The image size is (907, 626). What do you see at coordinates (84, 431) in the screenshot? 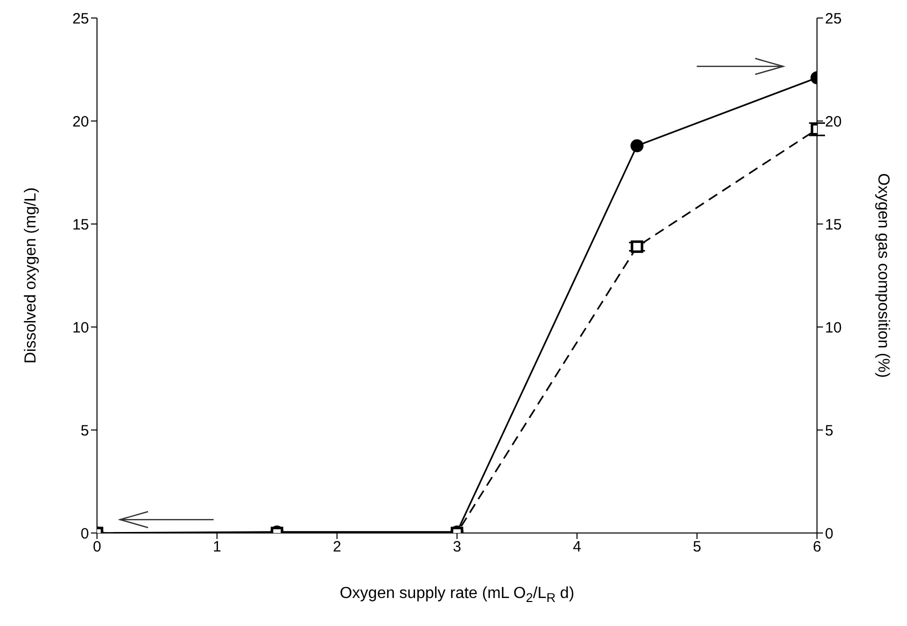
I see `y-tick-label: 5` at bounding box center [84, 431].